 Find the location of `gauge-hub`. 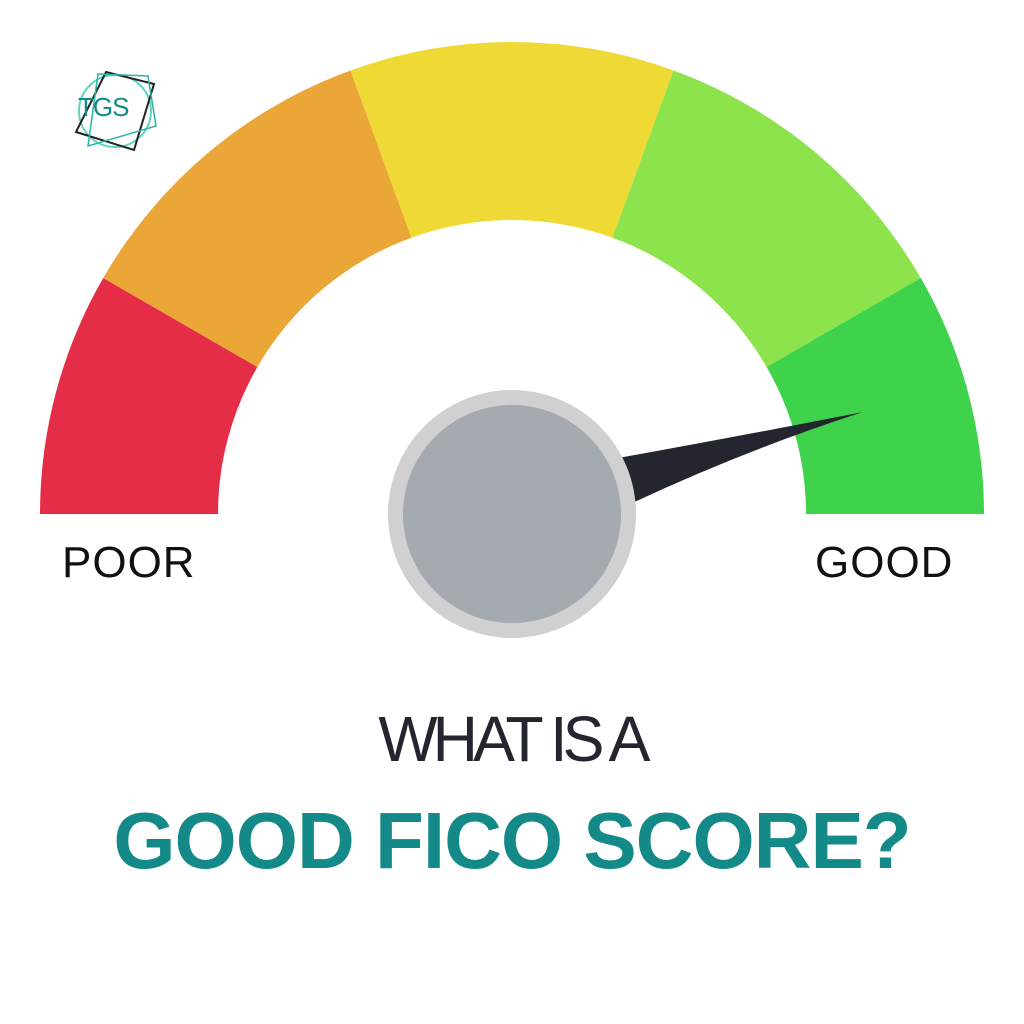

gauge-hub is located at coordinates (512, 514).